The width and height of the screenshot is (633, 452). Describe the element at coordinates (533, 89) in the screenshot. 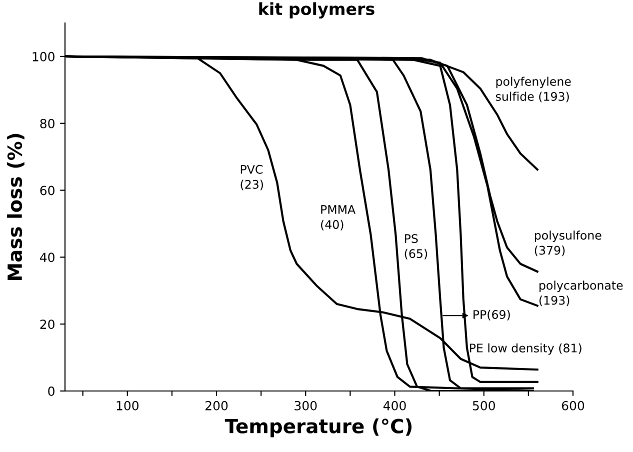

I see `annotation: polyfenylene sulfide (193)` at that location.